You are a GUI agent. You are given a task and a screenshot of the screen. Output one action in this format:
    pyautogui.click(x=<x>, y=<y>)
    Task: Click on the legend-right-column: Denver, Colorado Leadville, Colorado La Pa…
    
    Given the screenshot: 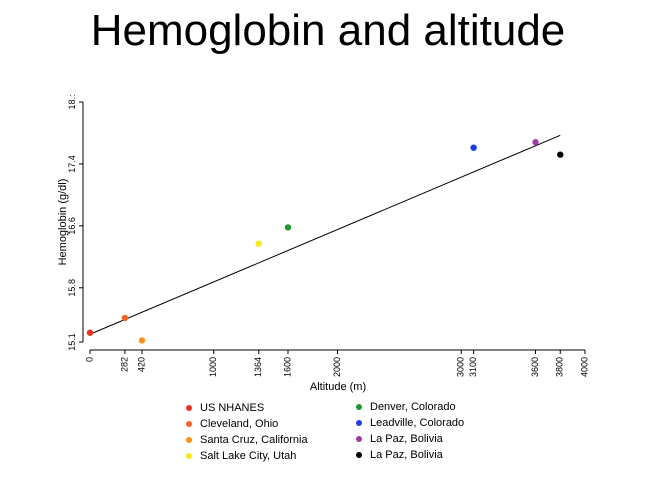 What is the action you would take?
    pyautogui.click(x=410, y=431)
    